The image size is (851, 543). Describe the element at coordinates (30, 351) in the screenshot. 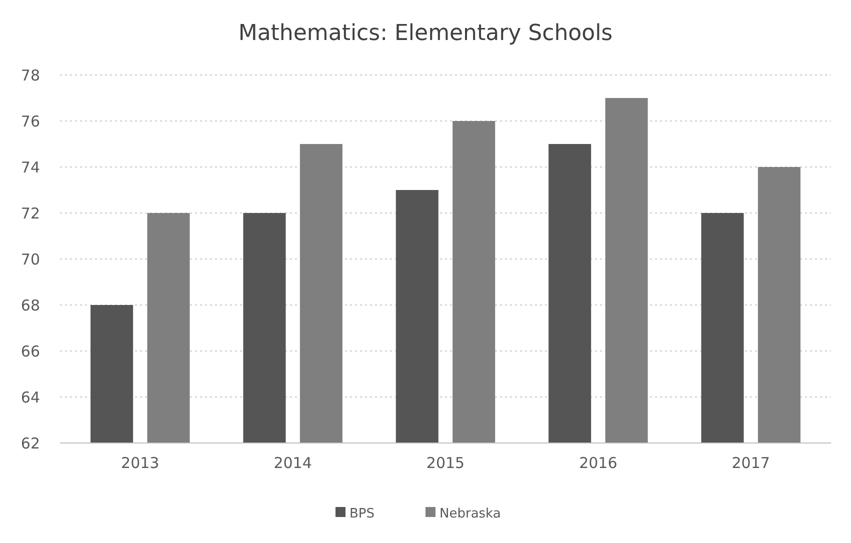

I see `y-tick-label: 66` at that location.